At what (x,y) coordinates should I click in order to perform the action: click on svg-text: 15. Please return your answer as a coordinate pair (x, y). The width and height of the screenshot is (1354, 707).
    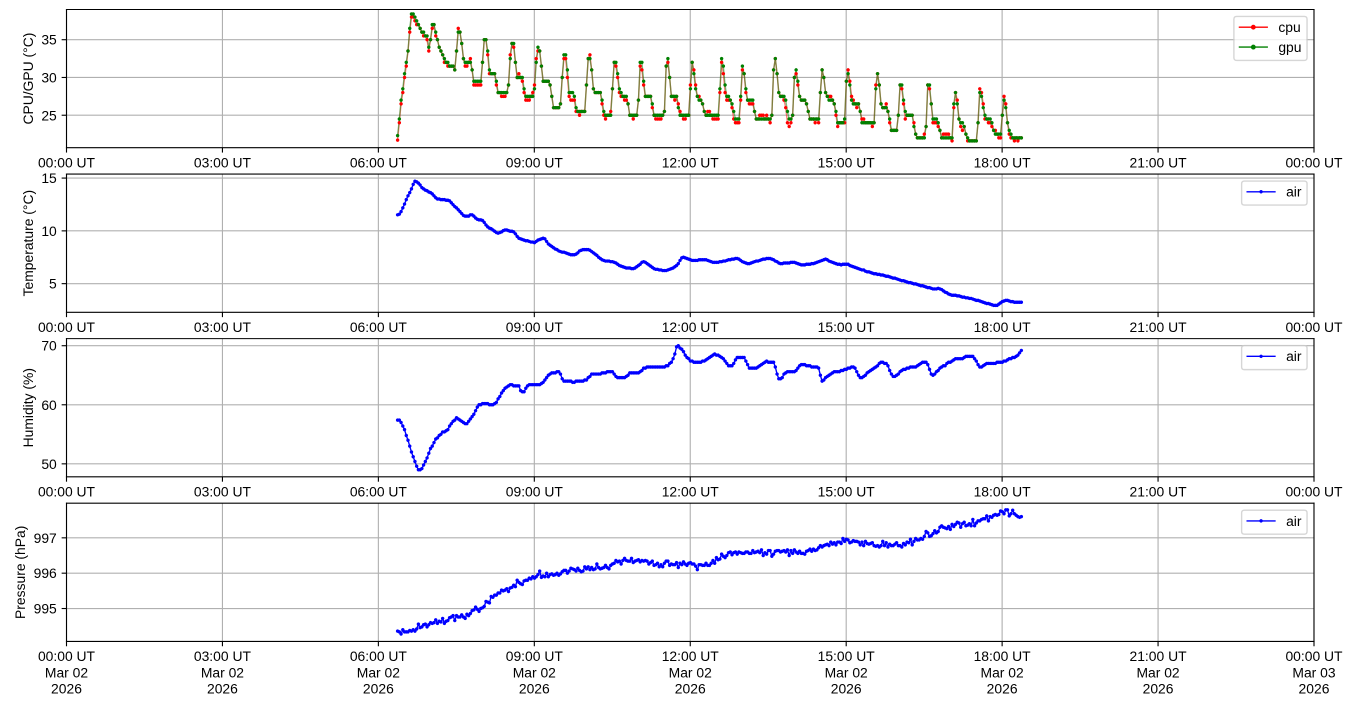
    Looking at the image, I should click on (49, 178).